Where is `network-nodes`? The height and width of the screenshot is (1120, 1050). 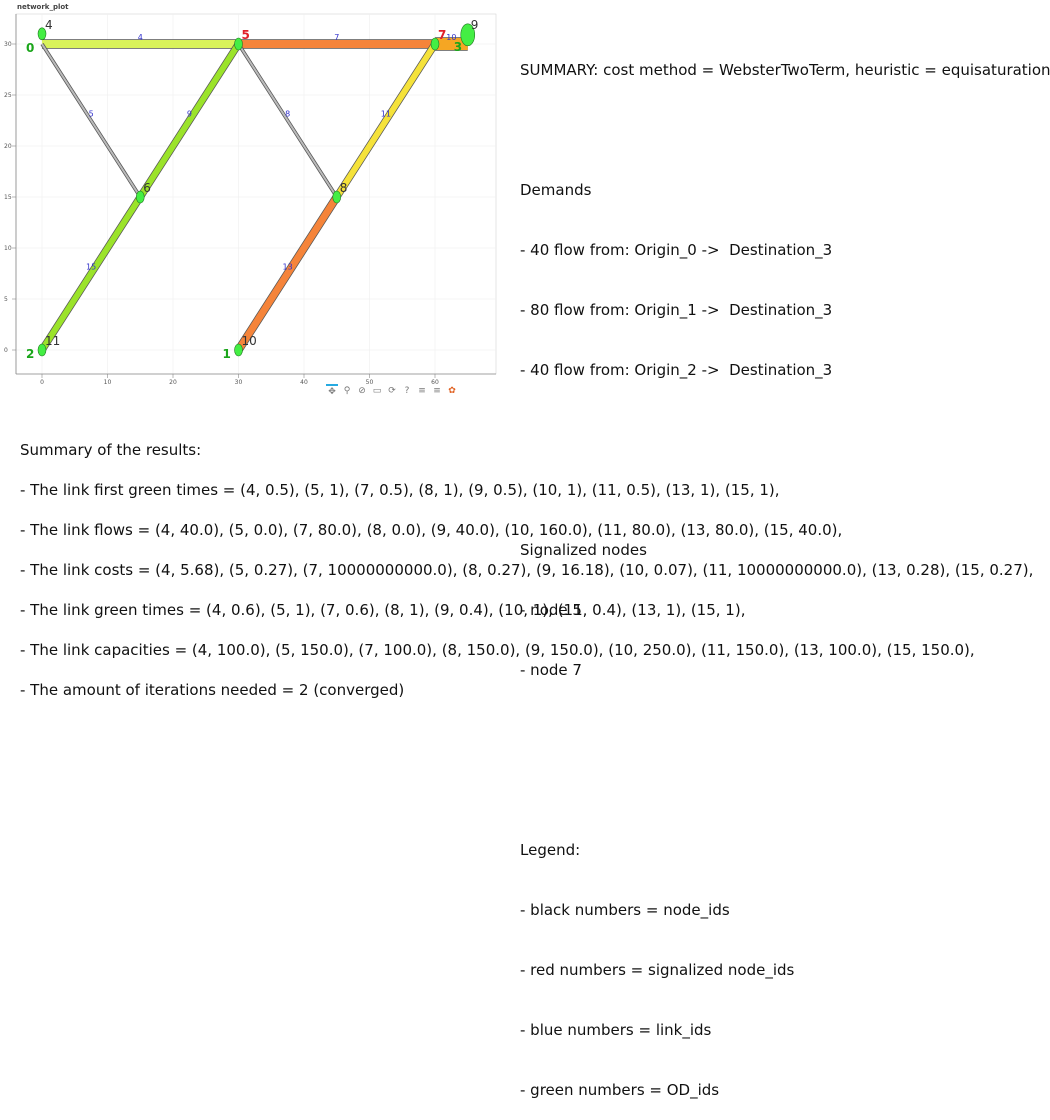 network-nodes is located at coordinates (256, 190).